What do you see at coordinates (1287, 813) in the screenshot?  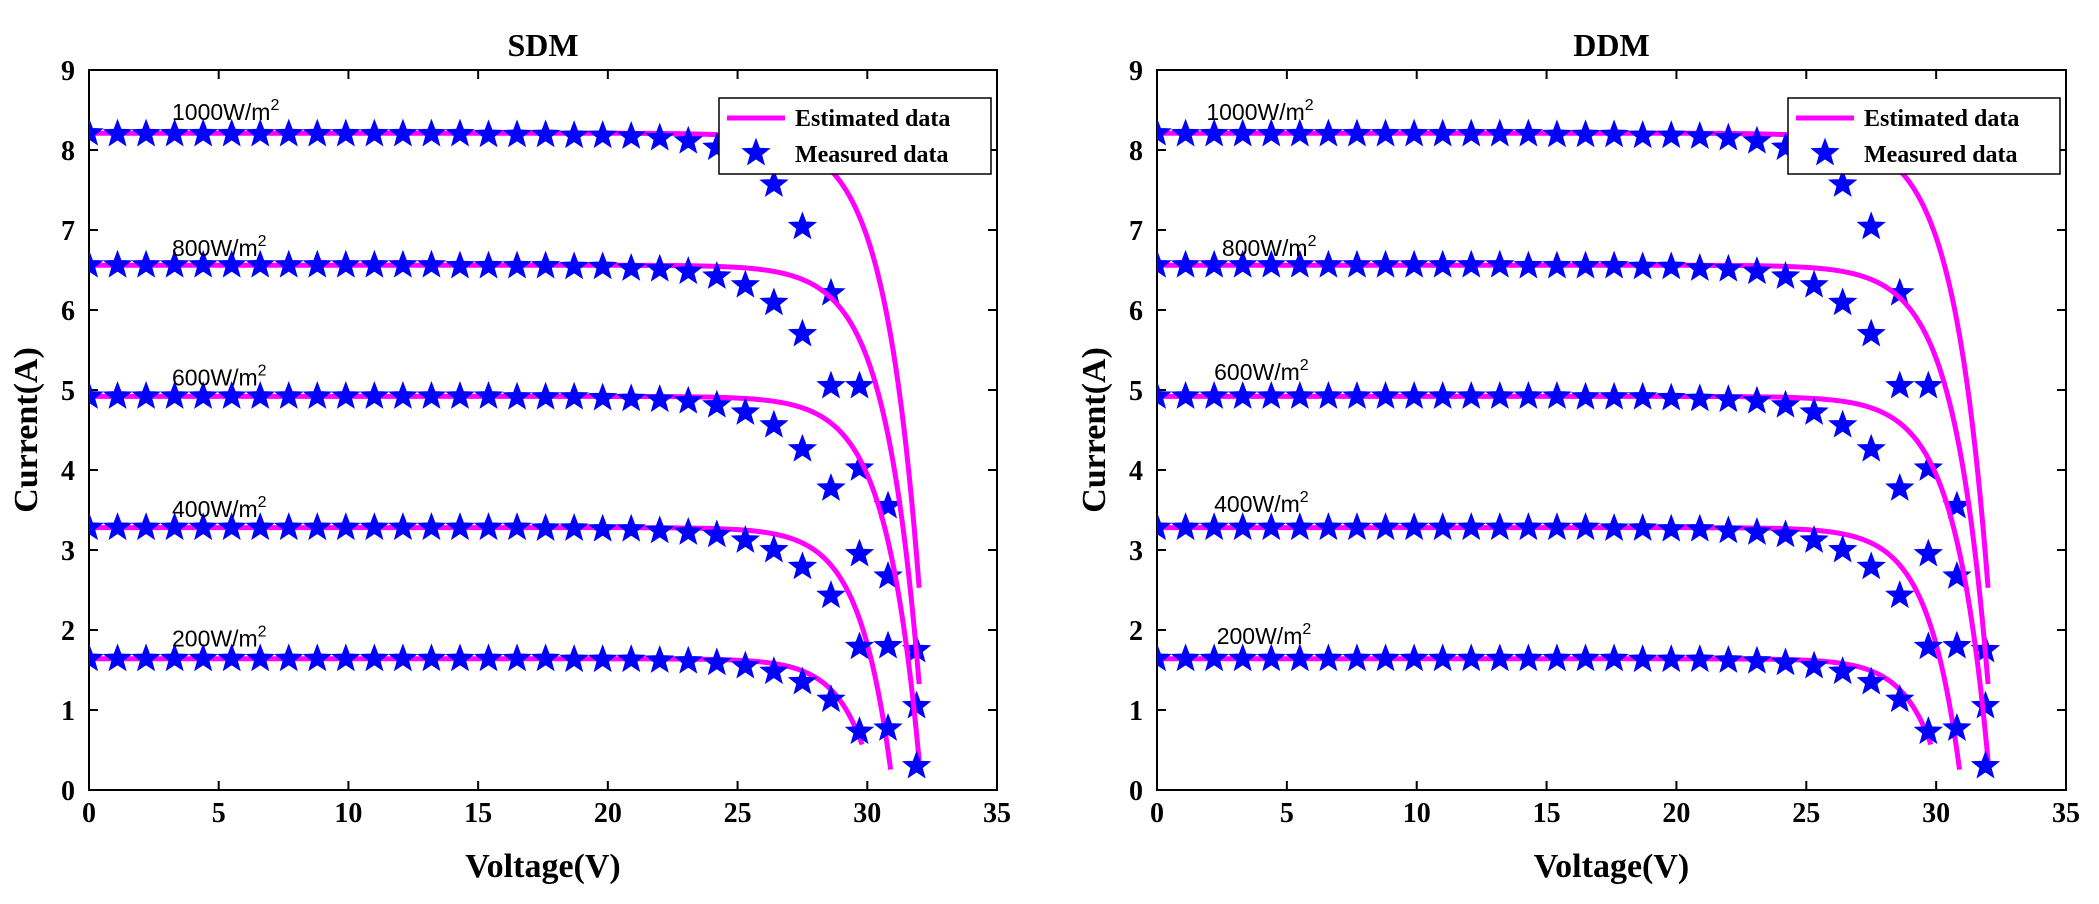 I see `x-tick-label: 5` at bounding box center [1287, 813].